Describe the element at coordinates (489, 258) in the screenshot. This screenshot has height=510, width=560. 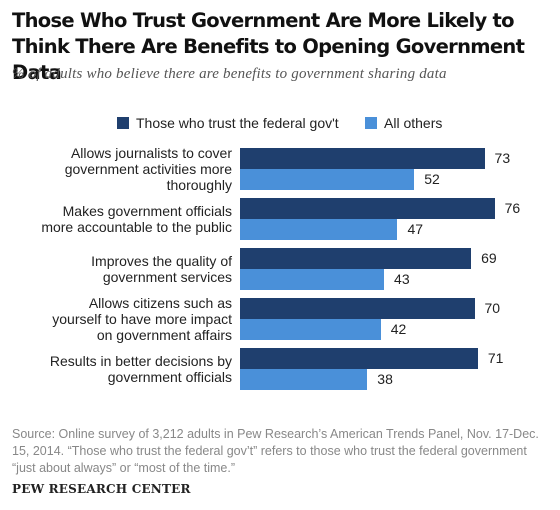
I see `value-label: 69` at that location.